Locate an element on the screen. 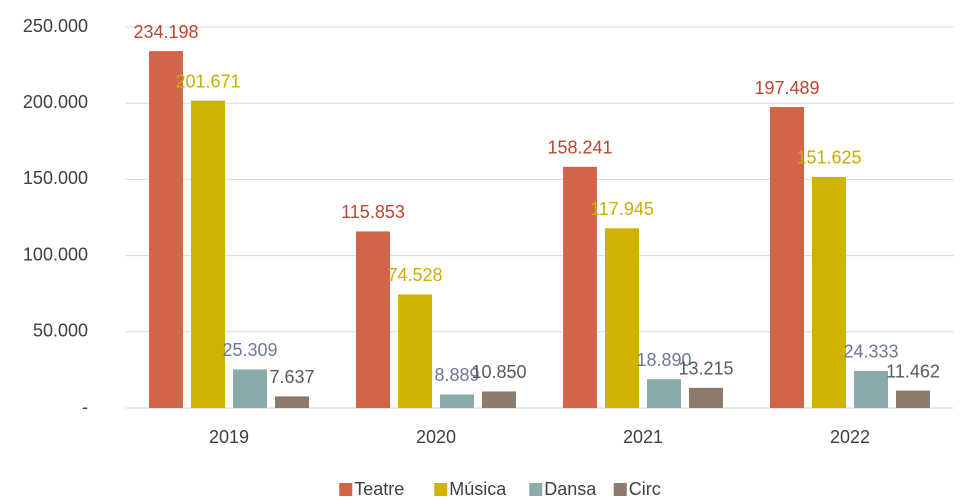  value-label: 8.889 is located at coordinates (456, 375).